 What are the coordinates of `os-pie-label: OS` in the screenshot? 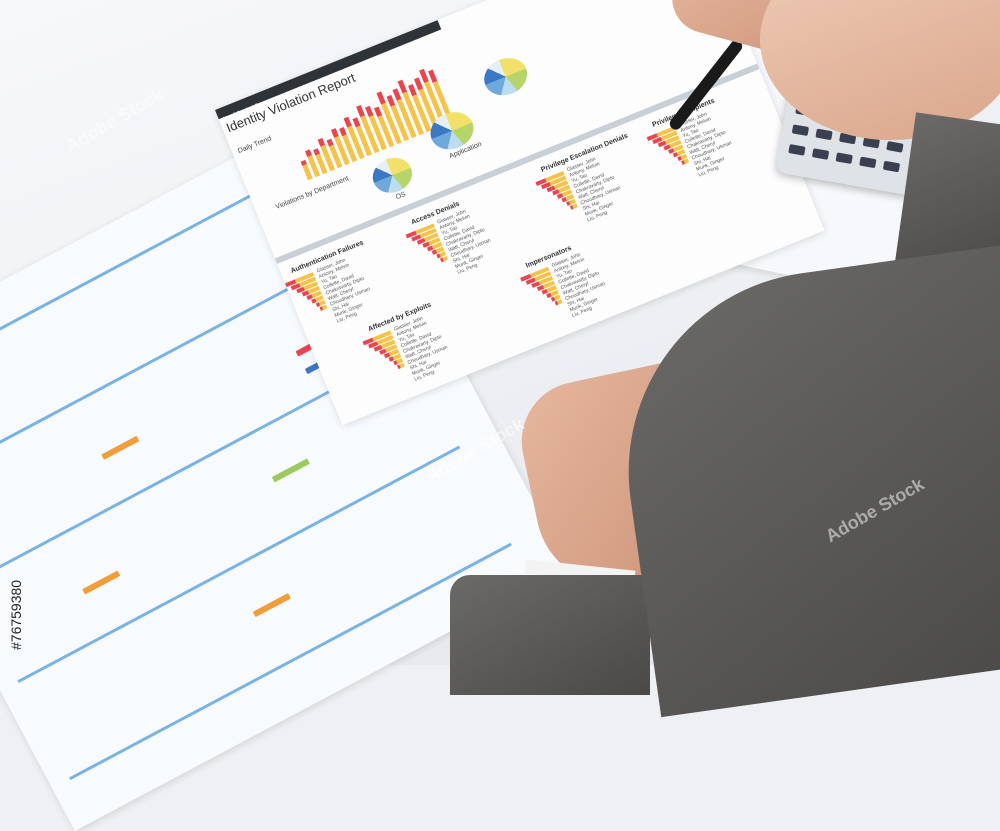 It's located at (400, 196).